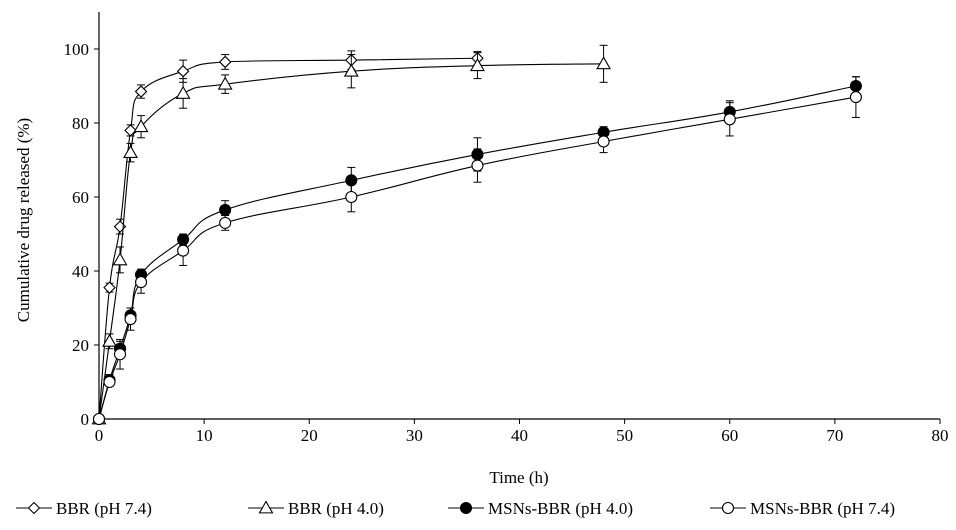 The image size is (956, 530). Describe the element at coordinates (519, 435) in the screenshot. I see `x-tick-label: 40` at that location.